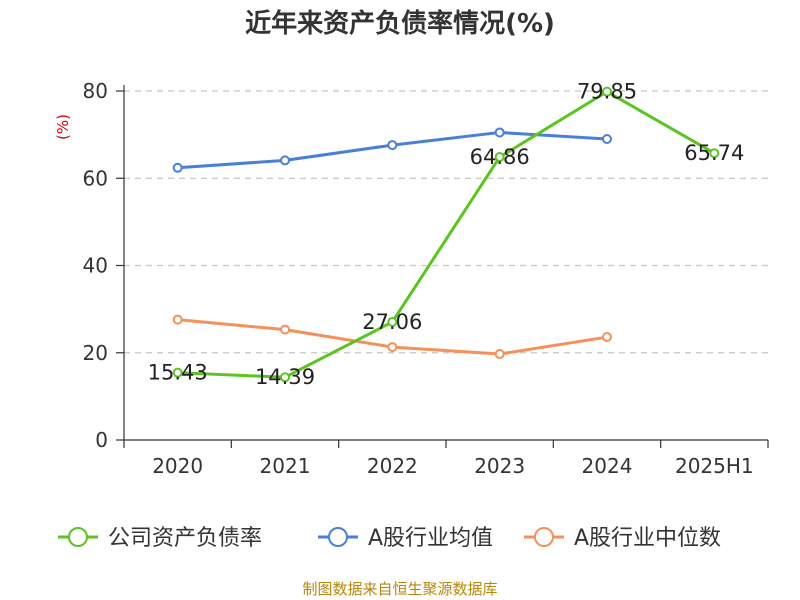  Describe the element at coordinates (95, 91) in the screenshot. I see `y-tick-label: 80` at that location.